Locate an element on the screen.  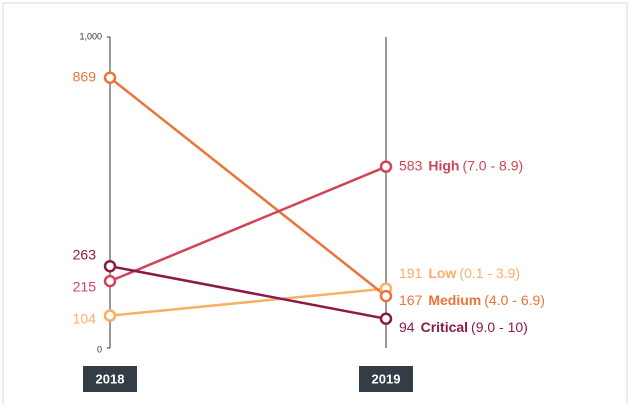
series-name: High is located at coordinates (443, 165).